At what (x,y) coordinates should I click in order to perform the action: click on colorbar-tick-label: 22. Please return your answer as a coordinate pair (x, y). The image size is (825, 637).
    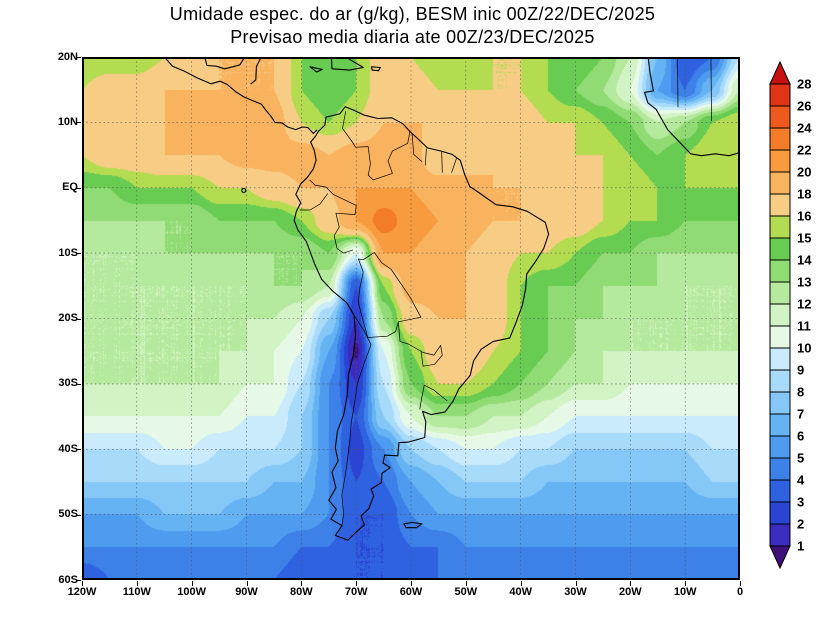
    Looking at the image, I should click on (804, 150).